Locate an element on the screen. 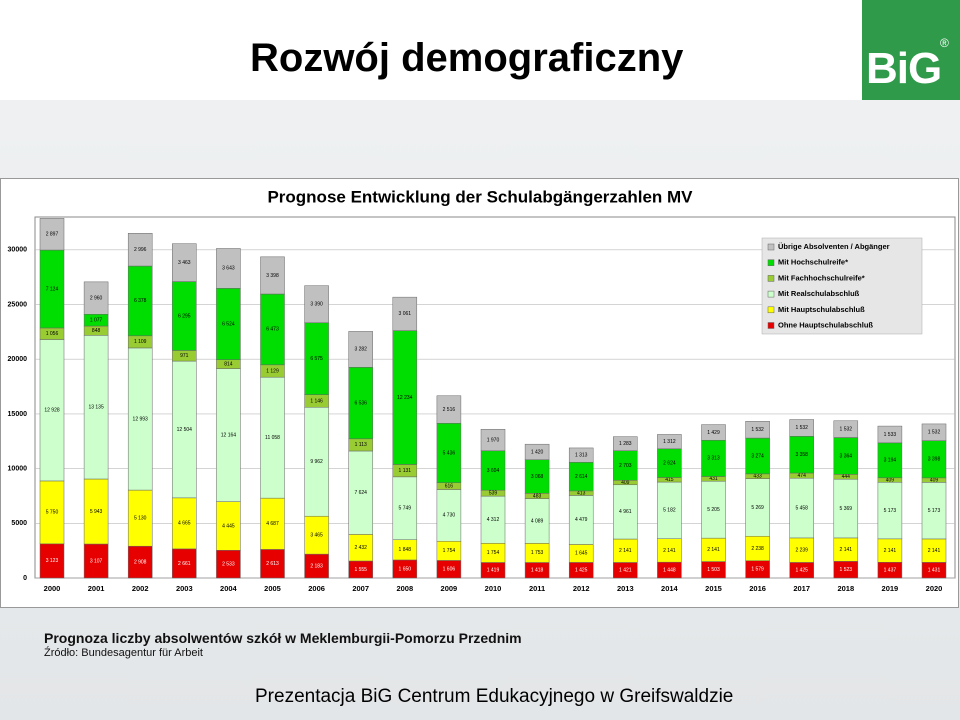 This screenshot has width=960, height=720. data-label: 4 089 is located at coordinates (537, 521).